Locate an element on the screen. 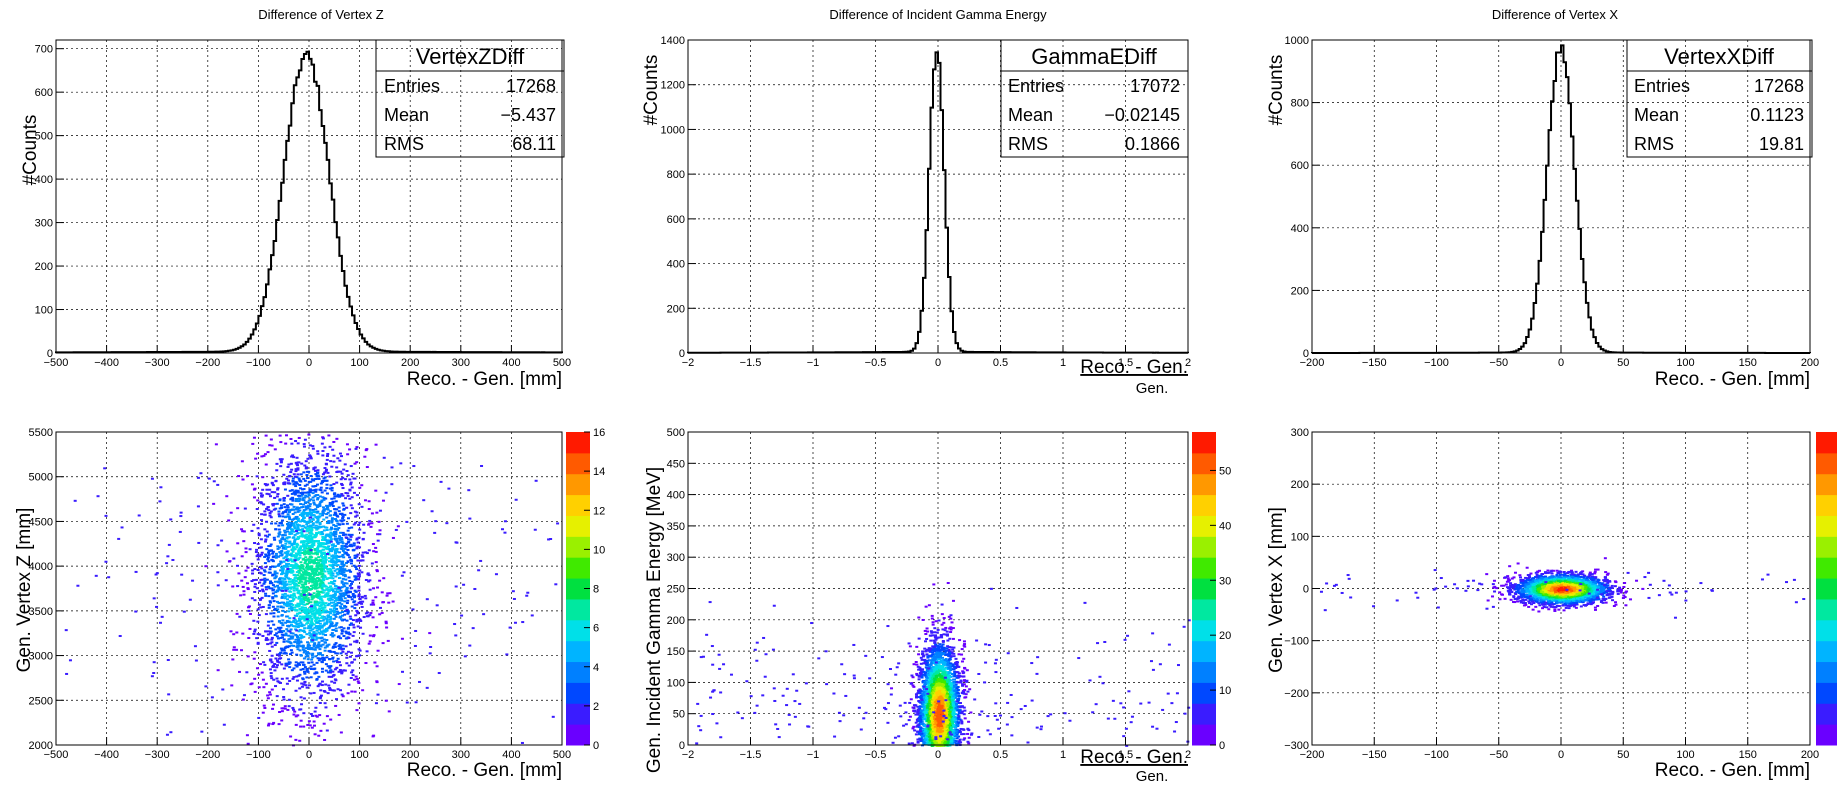  colorbar-segment is located at coordinates (578, 630).